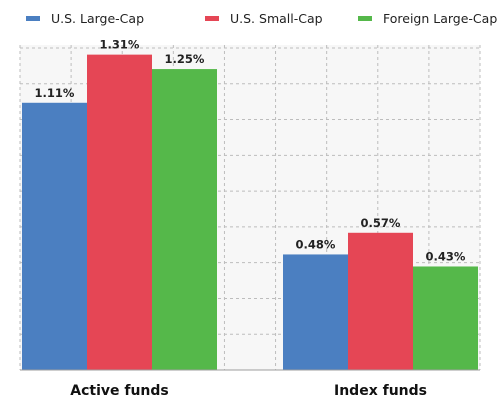 The height and width of the screenshot is (410, 500). What do you see at coordinates (119, 391) in the screenshot?
I see `x-tick-label-active-funds: Active funds` at bounding box center [119, 391].